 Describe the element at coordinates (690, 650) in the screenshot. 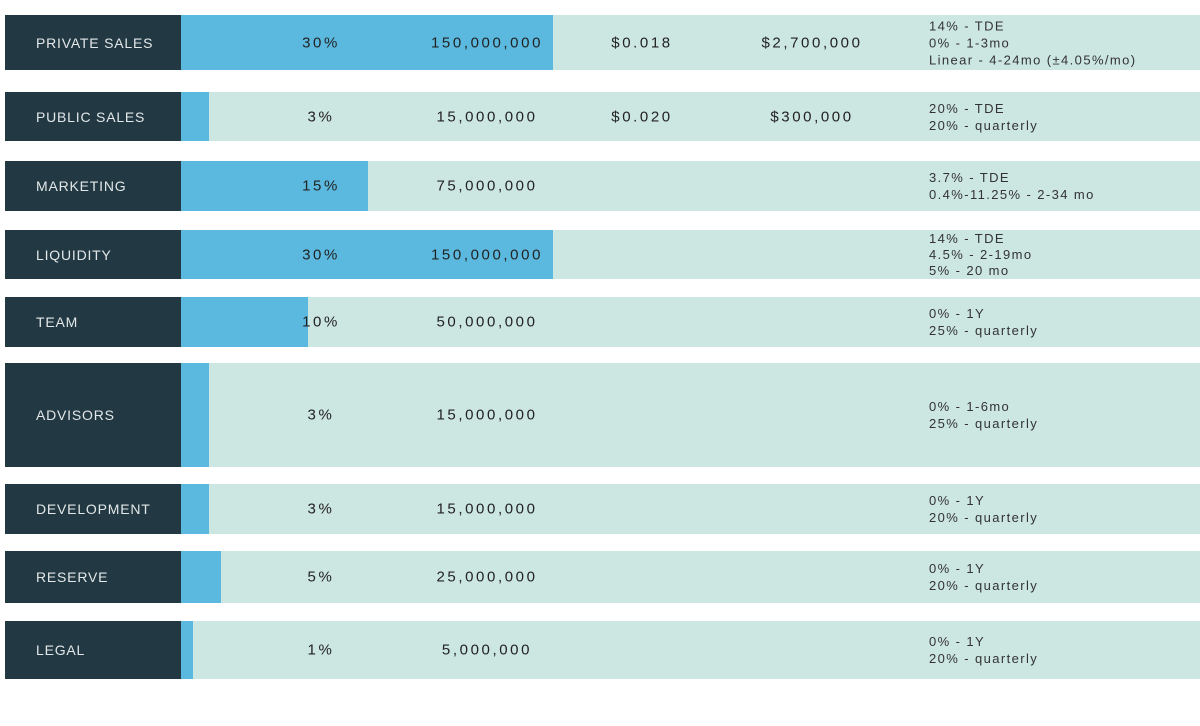

I see `supply-bar-track: 1% 5,000,000 0% - 1Y 20% - quarterly` at that location.